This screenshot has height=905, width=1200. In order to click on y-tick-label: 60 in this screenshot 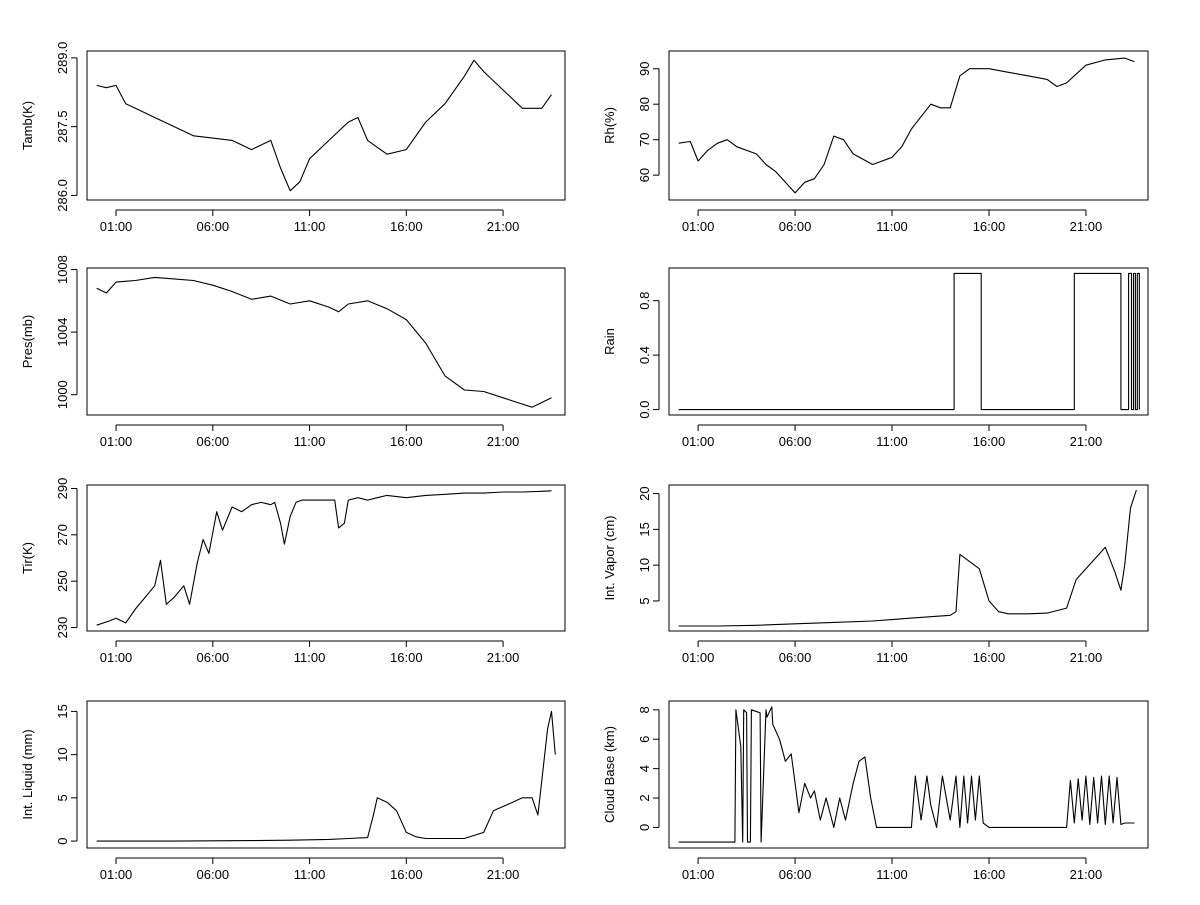, I will do `click(644, 175)`.